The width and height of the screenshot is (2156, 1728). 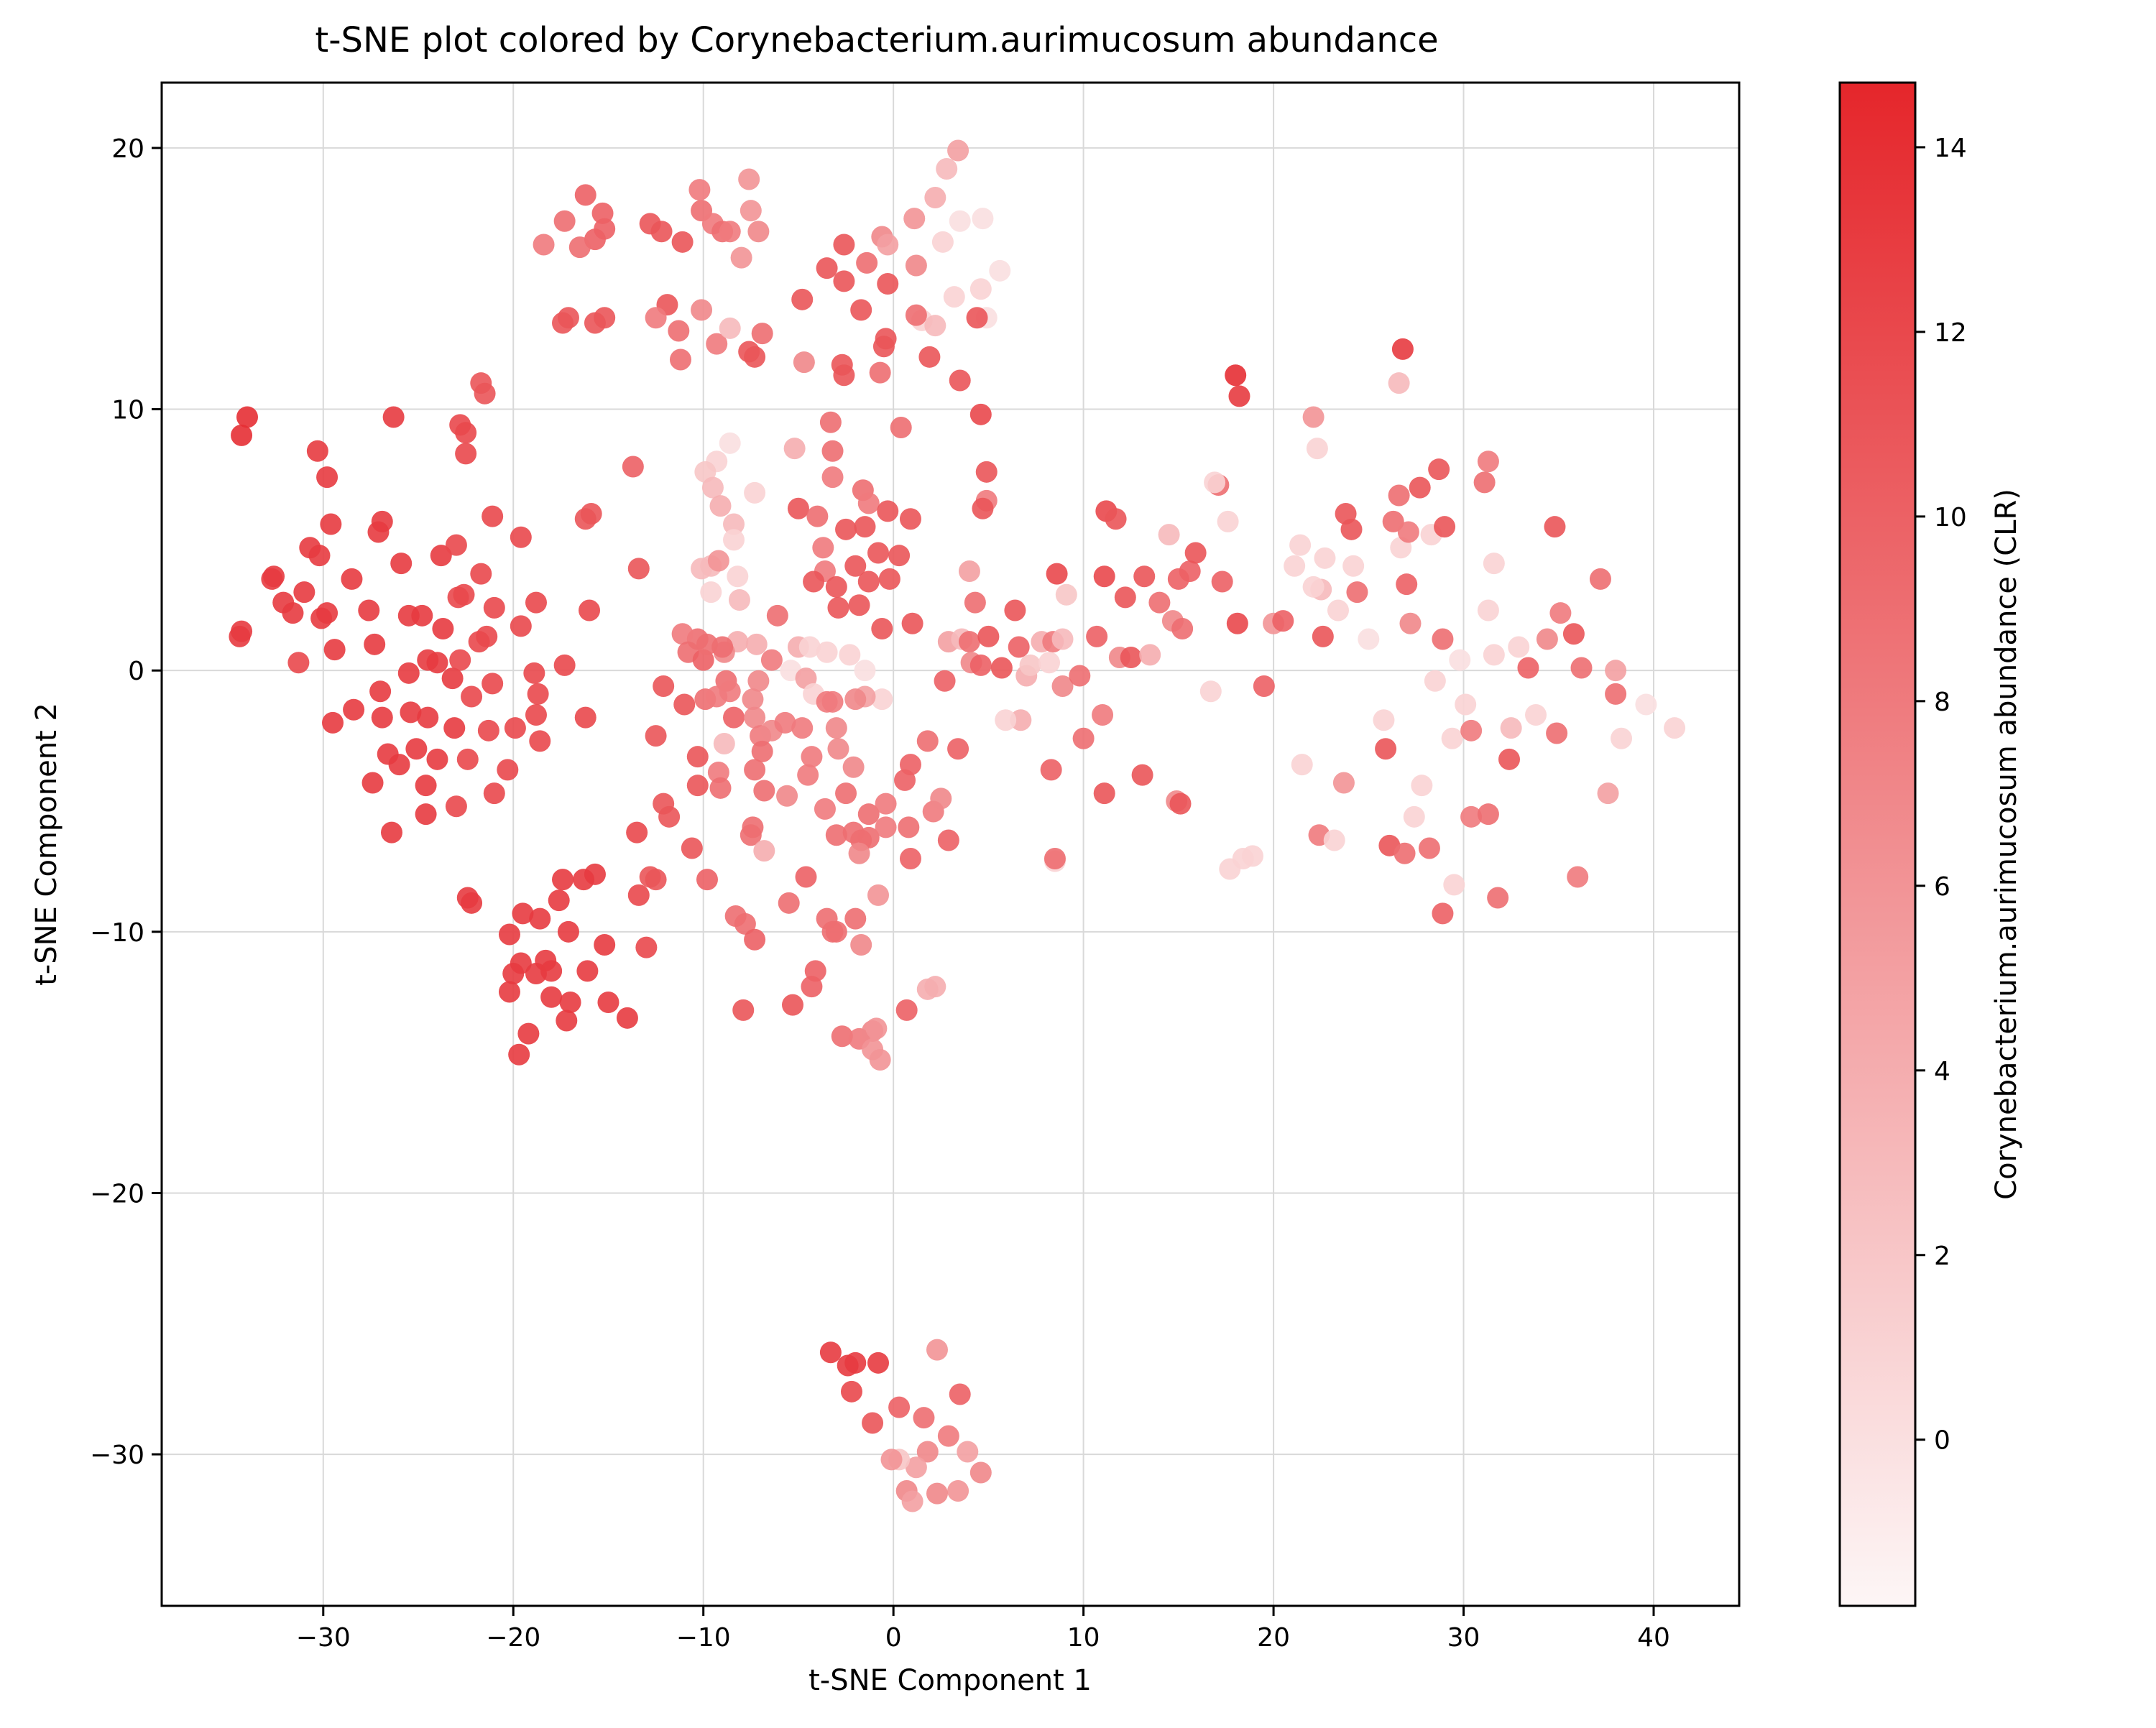 What do you see at coordinates (950, 1681) in the screenshot?
I see `x-axis-label: t-SNE Component 1` at bounding box center [950, 1681].